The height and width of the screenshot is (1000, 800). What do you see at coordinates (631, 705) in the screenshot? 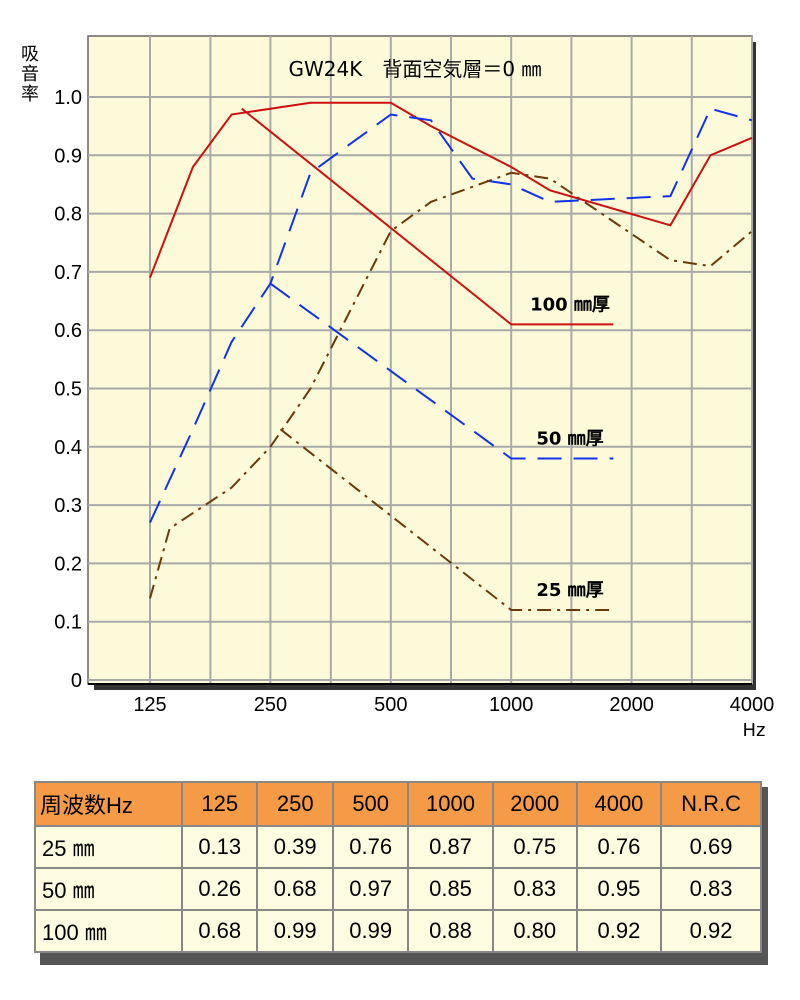
I see `x-tick-label: 2000` at bounding box center [631, 705].